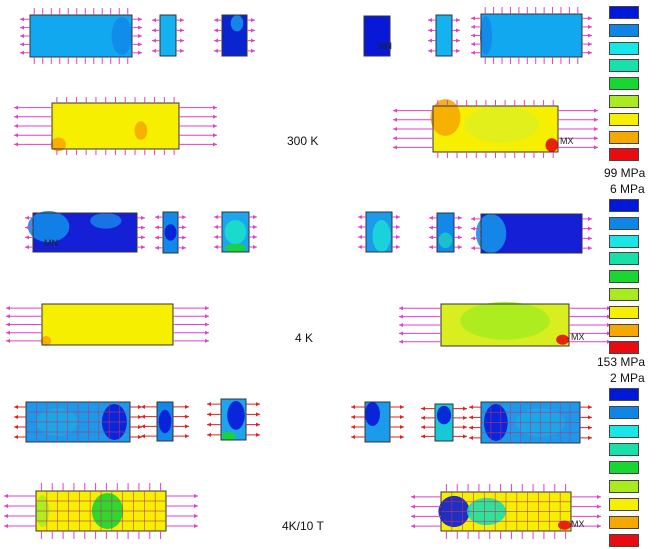 The height and width of the screenshot is (549, 659). Describe the element at coordinates (444, 35) in the screenshot. I see `block-300k-small-right` at that location.